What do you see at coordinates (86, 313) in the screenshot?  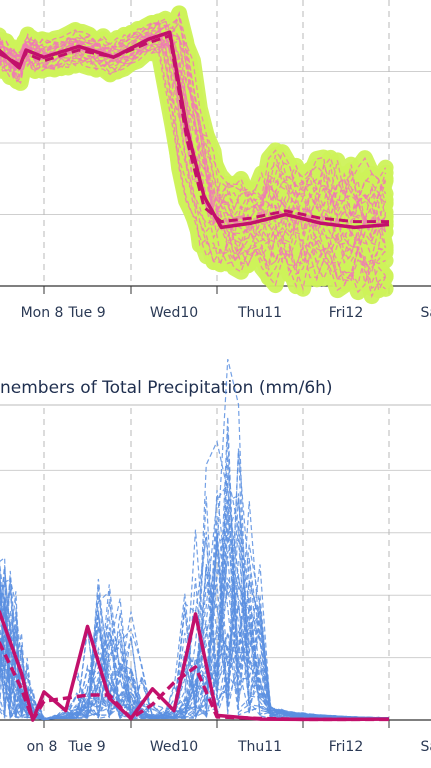 I see `plume-tick-label: Tue 9` at bounding box center [86, 313].